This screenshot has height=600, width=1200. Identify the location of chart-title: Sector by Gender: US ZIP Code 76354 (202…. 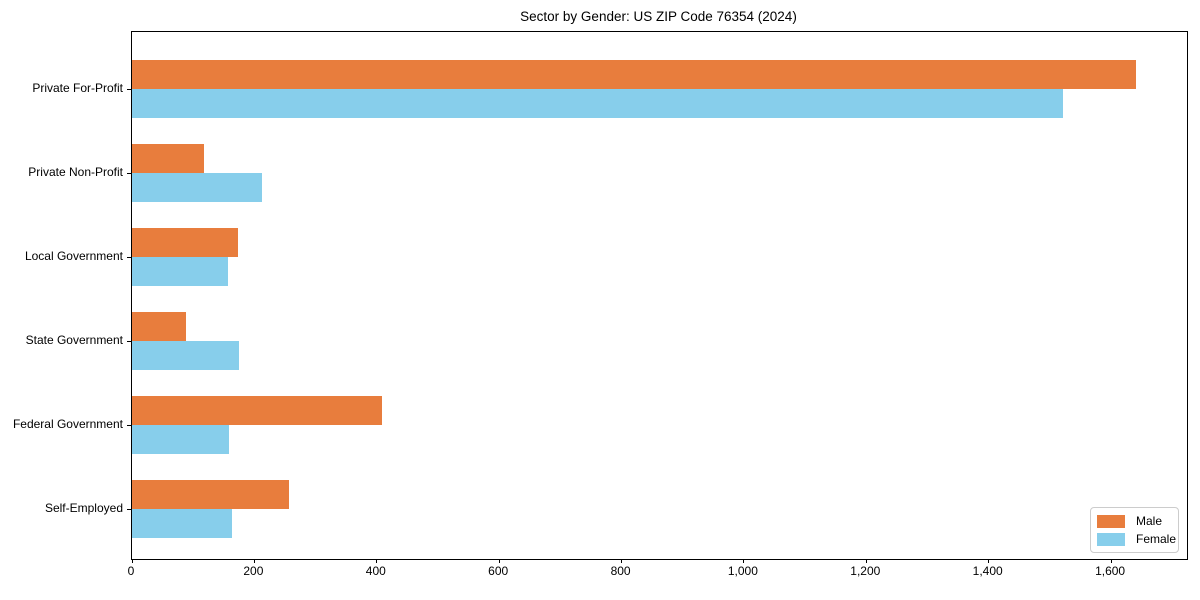
(658, 16).